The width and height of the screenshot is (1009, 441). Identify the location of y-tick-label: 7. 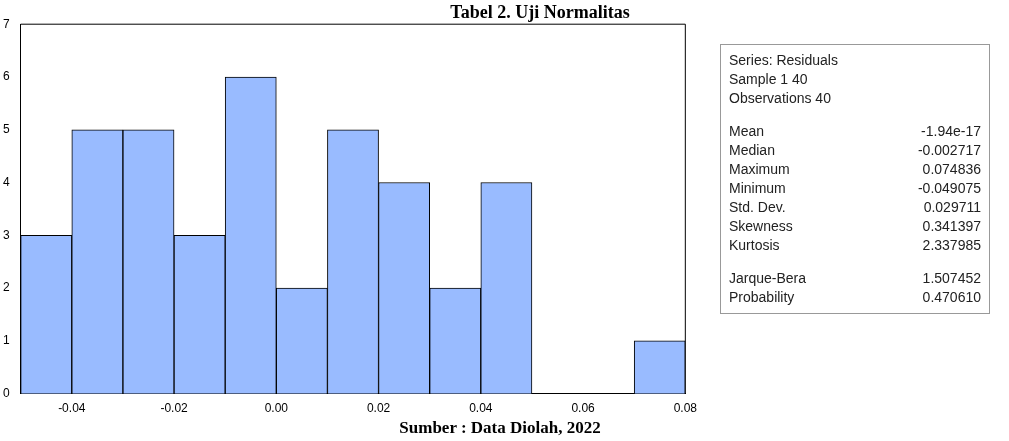
(6, 23).